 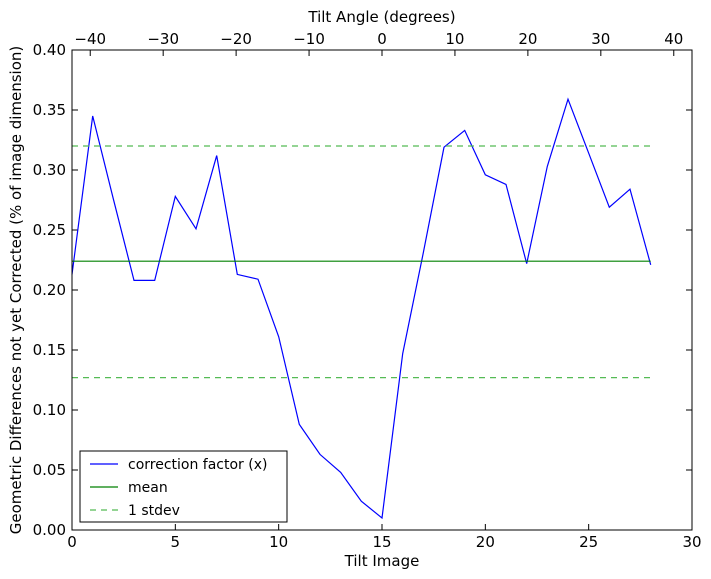 I want to click on top-x-tick-label: −20, so click(x=236, y=39).